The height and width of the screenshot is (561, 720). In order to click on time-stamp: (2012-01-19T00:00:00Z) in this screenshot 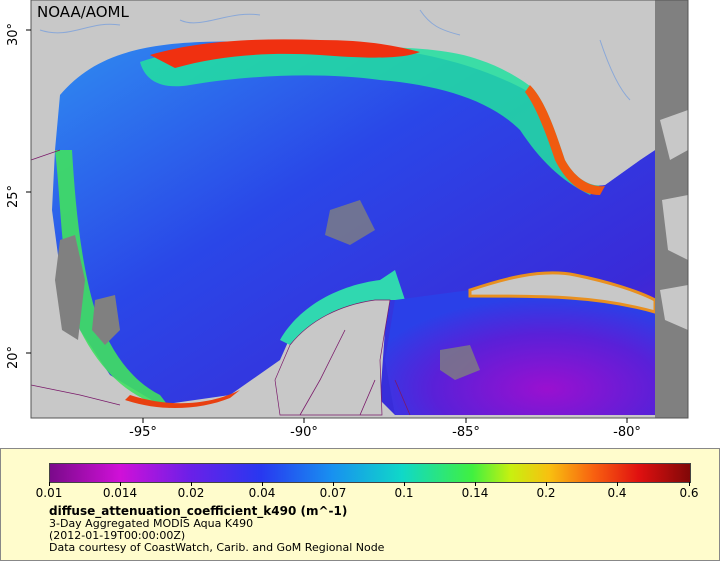, I will do `click(117, 535)`.